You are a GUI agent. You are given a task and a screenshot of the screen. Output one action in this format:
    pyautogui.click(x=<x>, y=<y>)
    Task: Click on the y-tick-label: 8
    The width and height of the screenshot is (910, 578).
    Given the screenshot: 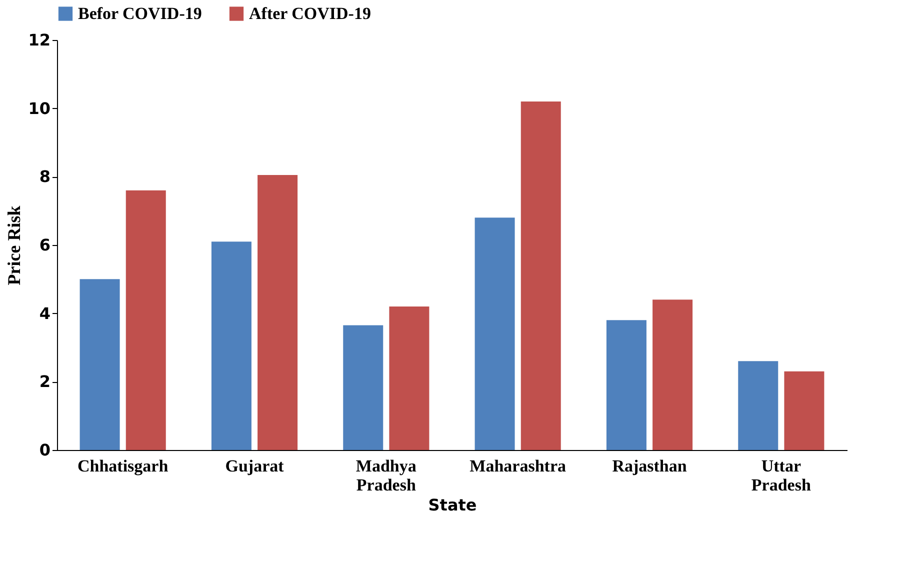 What is the action you would take?
    pyautogui.click(x=44, y=176)
    